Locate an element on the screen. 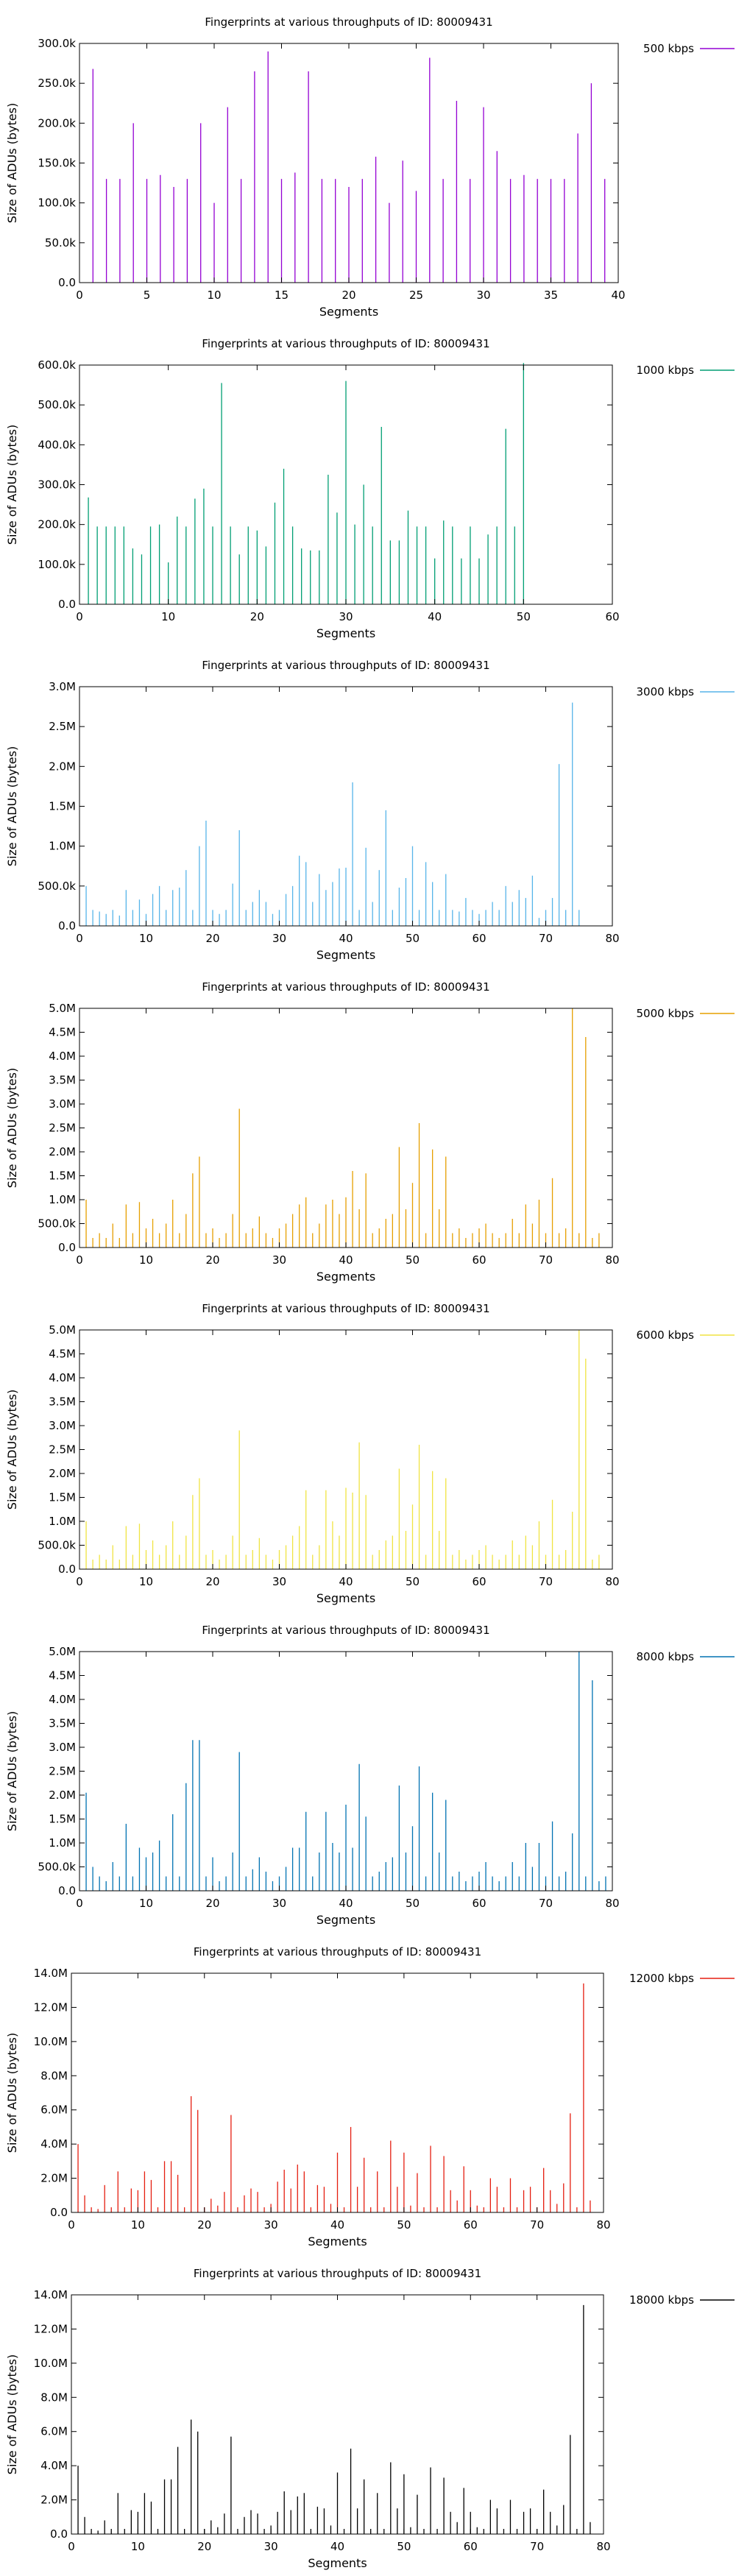 This screenshot has width=736, height=2576. y-tick-label: 300.0k is located at coordinates (57, 43).